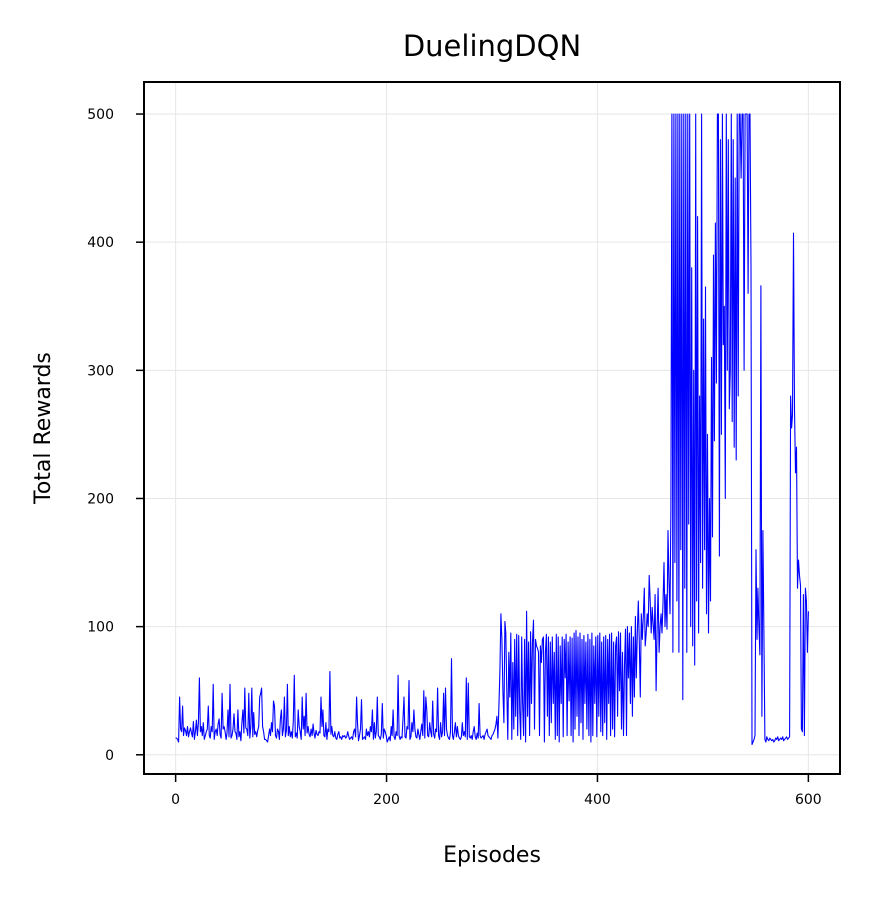 The width and height of the screenshot is (871, 899). What do you see at coordinates (43, 428) in the screenshot?
I see `y-axis-label: Total Rewards` at bounding box center [43, 428].